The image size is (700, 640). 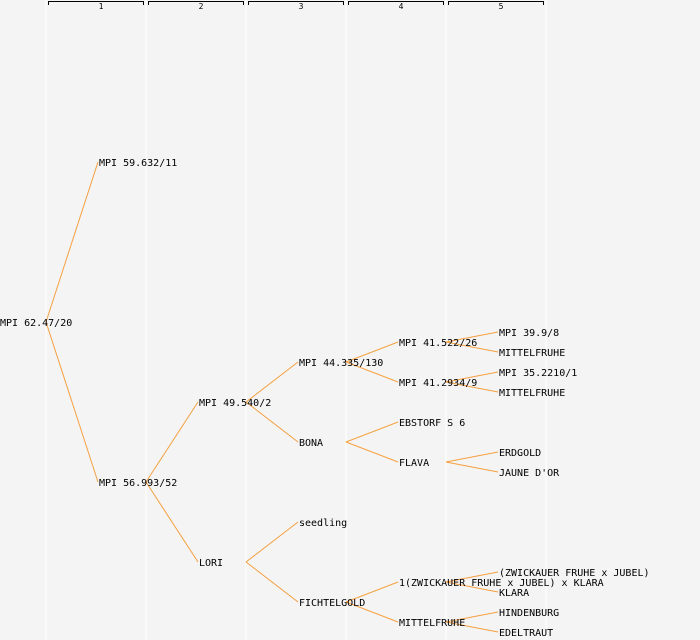 What do you see at coordinates (532, 393) in the screenshot?
I see `node-gen5-4: MITTELFRUHE` at bounding box center [532, 393].